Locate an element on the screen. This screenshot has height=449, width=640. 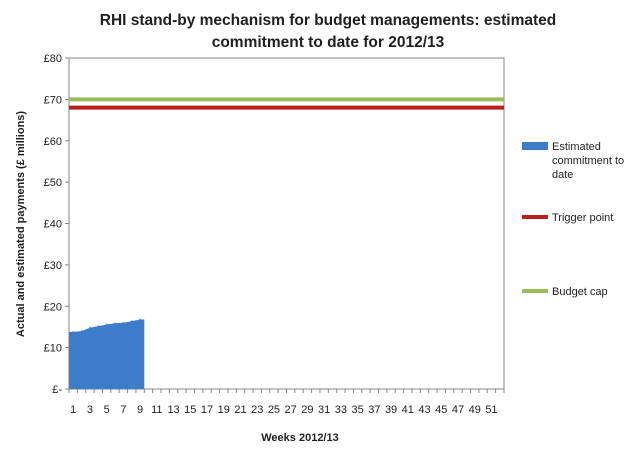
y-tick-label: £- is located at coordinates (57, 390).